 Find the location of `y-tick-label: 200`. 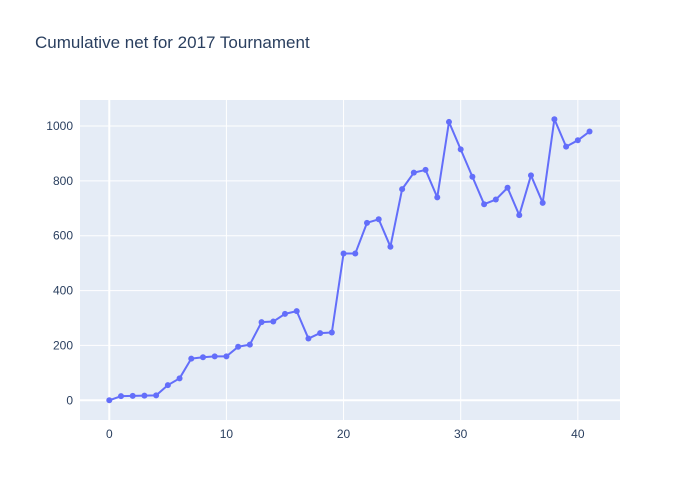

y-tick-label: 200 is located at coordinates (63, 345).